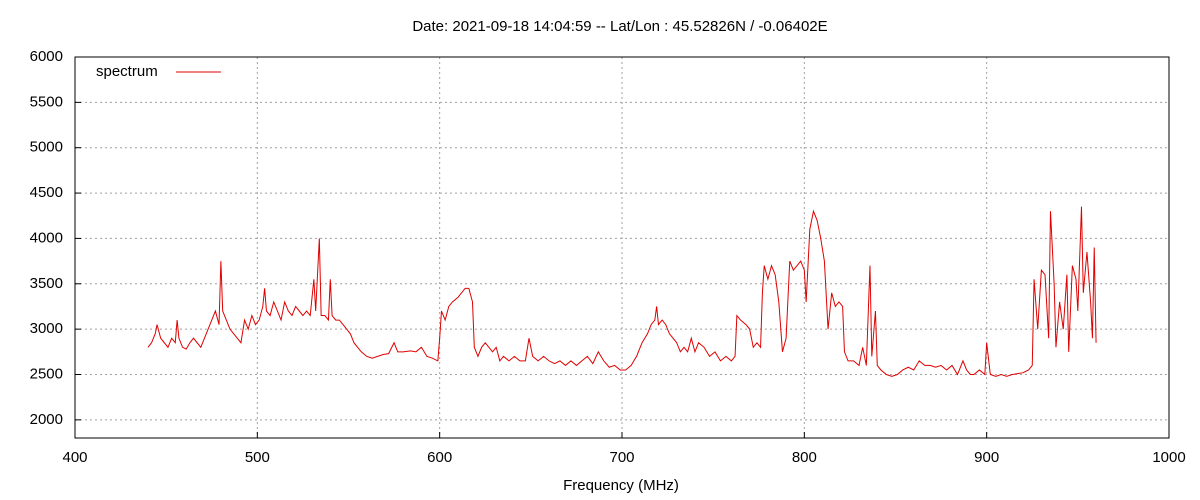 The width and height of the screenshot is (1200, 500). What do you see at coordinates (621, 457) in the screenshot?
I see `x-tick-label: 700` at bounding box center [621, 457].